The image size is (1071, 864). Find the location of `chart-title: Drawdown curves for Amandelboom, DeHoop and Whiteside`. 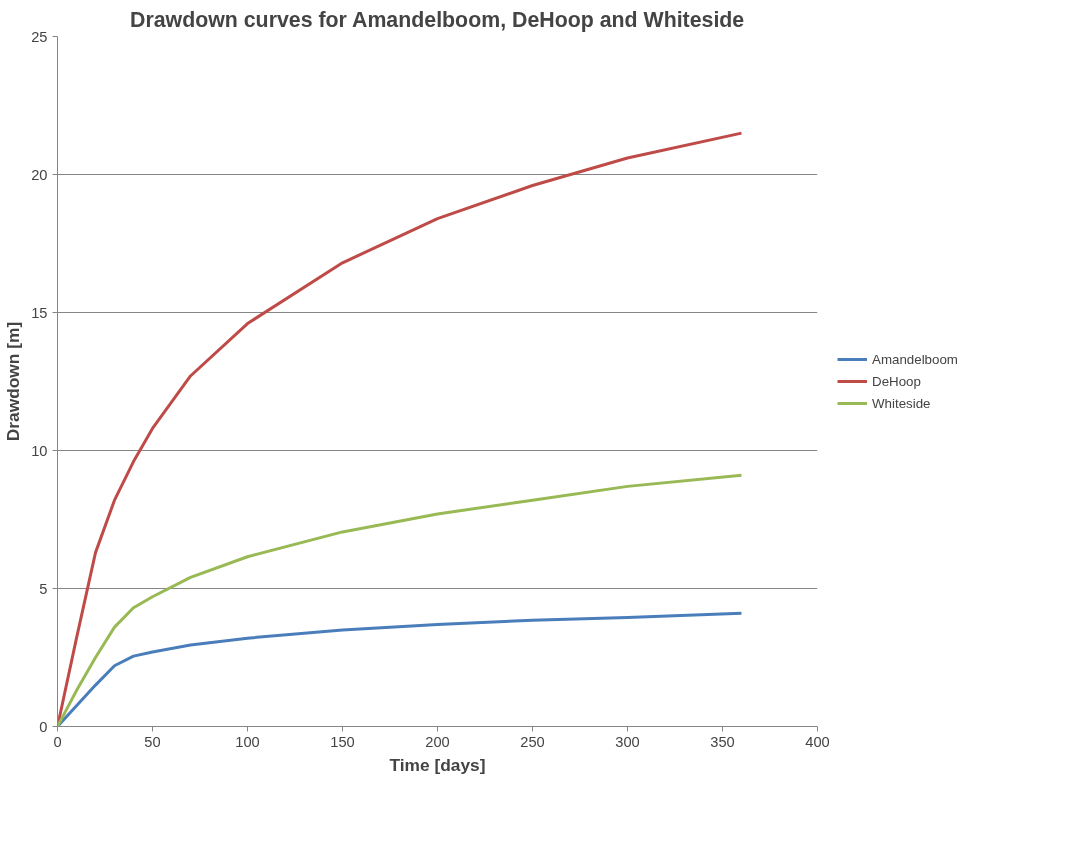

chart-title: Drawdown curves for Amandelboom, DeHoop and Whiteside is located at coordinates (437, 19).